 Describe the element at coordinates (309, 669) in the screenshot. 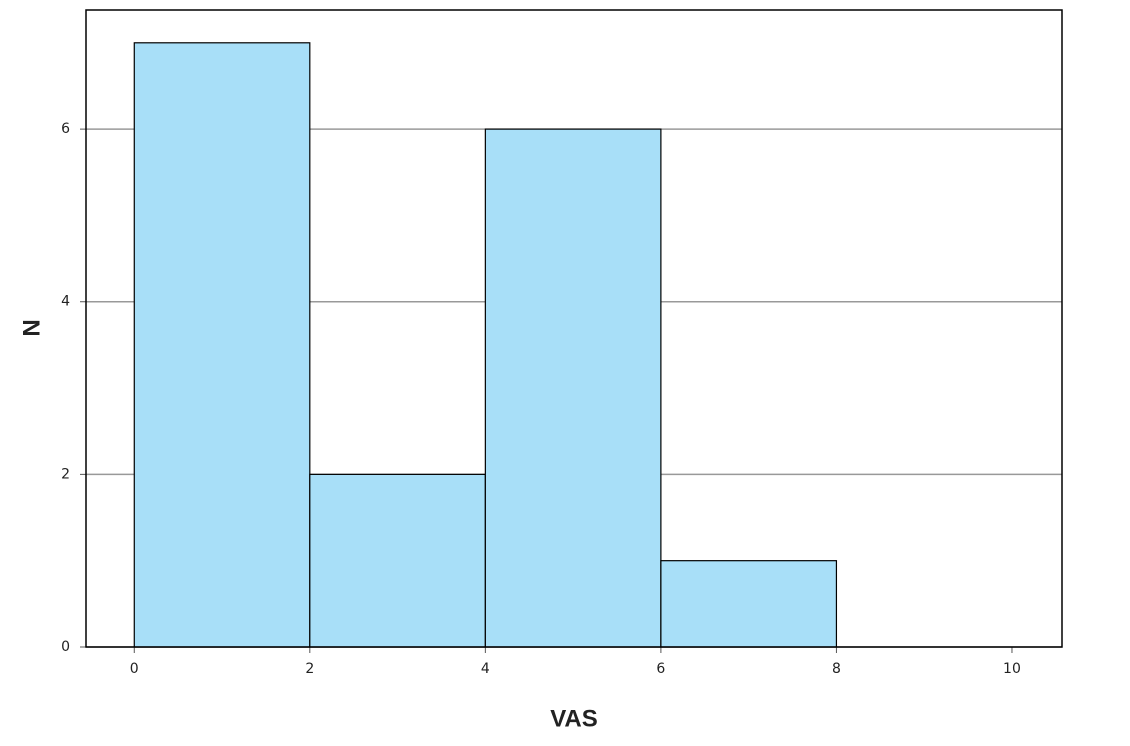

I see `x-tick-label: 2` at that location.